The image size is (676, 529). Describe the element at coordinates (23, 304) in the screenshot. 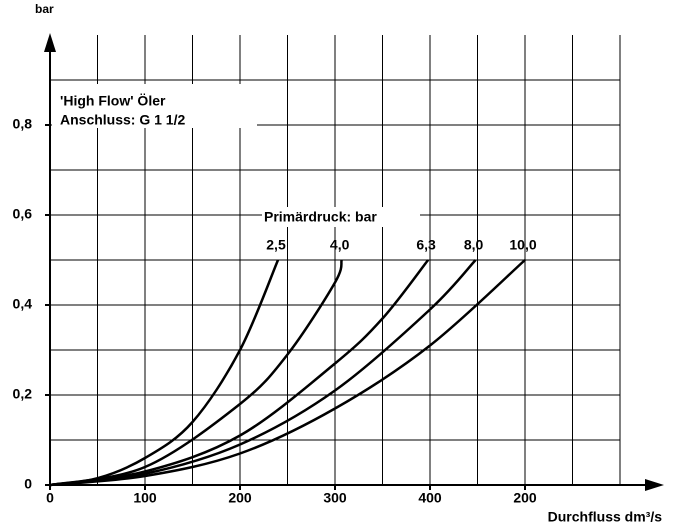

I see `y-tick-label: 0,4` at that location.